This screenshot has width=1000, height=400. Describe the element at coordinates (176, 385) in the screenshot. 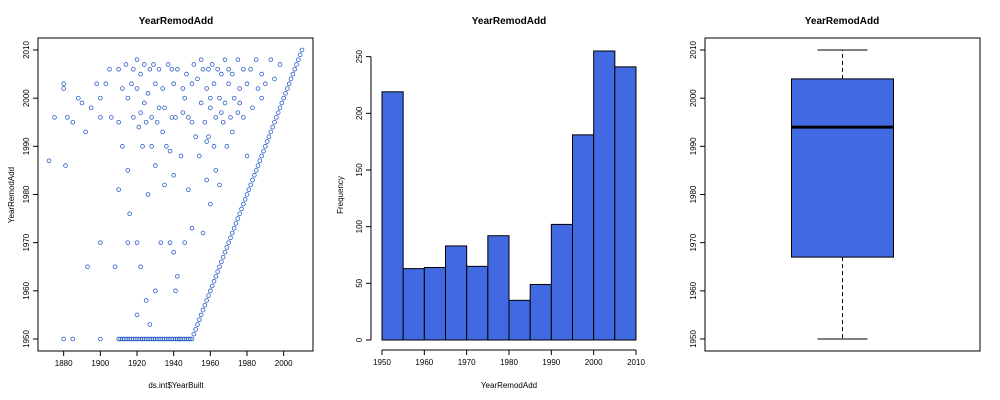

I see `scatter-x-label: ds.int$YearBuilt` at that location.